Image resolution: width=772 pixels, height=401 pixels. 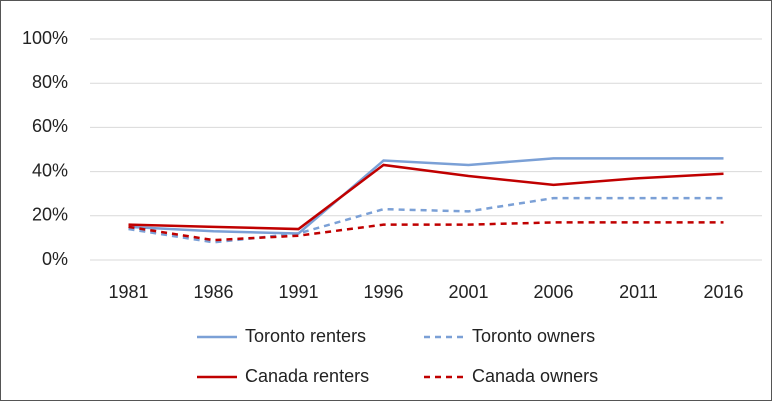 What do you see at coordinates (50, 126) in the screenshot?
I see `y-tick-label: 60%` at bounding box center [50, 126].